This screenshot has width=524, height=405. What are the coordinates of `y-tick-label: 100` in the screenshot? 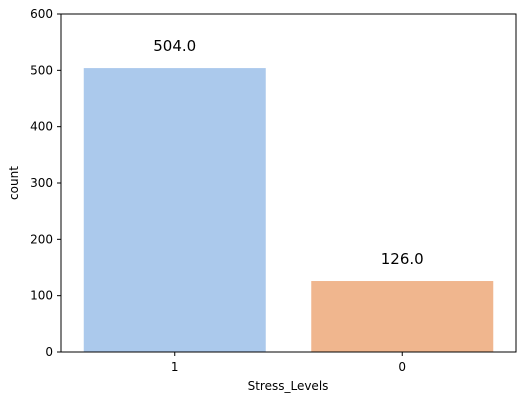 It's located at (41, 296).